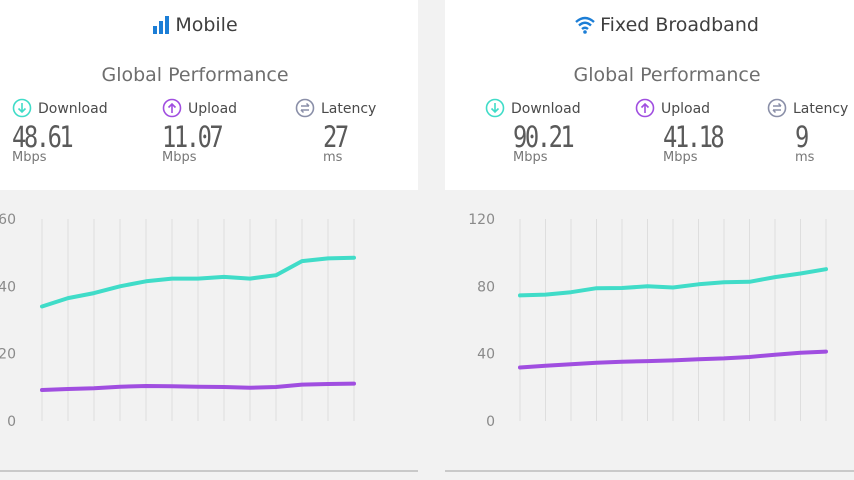  Describe the element at coordinates (481, 220) in the screenshot. I see `y-tick-label: 120` at that location.